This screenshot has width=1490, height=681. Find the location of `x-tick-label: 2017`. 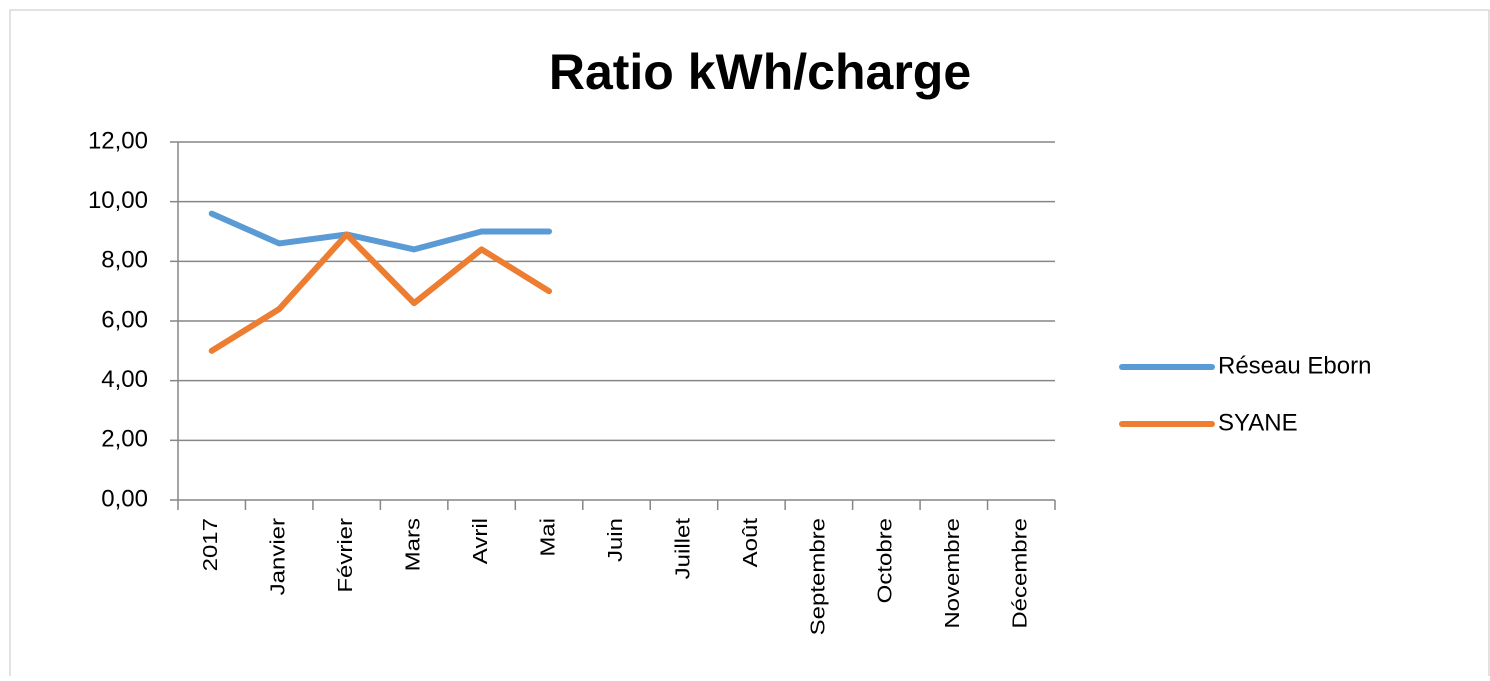

x-tick-label: 2017 is located at coordinates (210, 544).